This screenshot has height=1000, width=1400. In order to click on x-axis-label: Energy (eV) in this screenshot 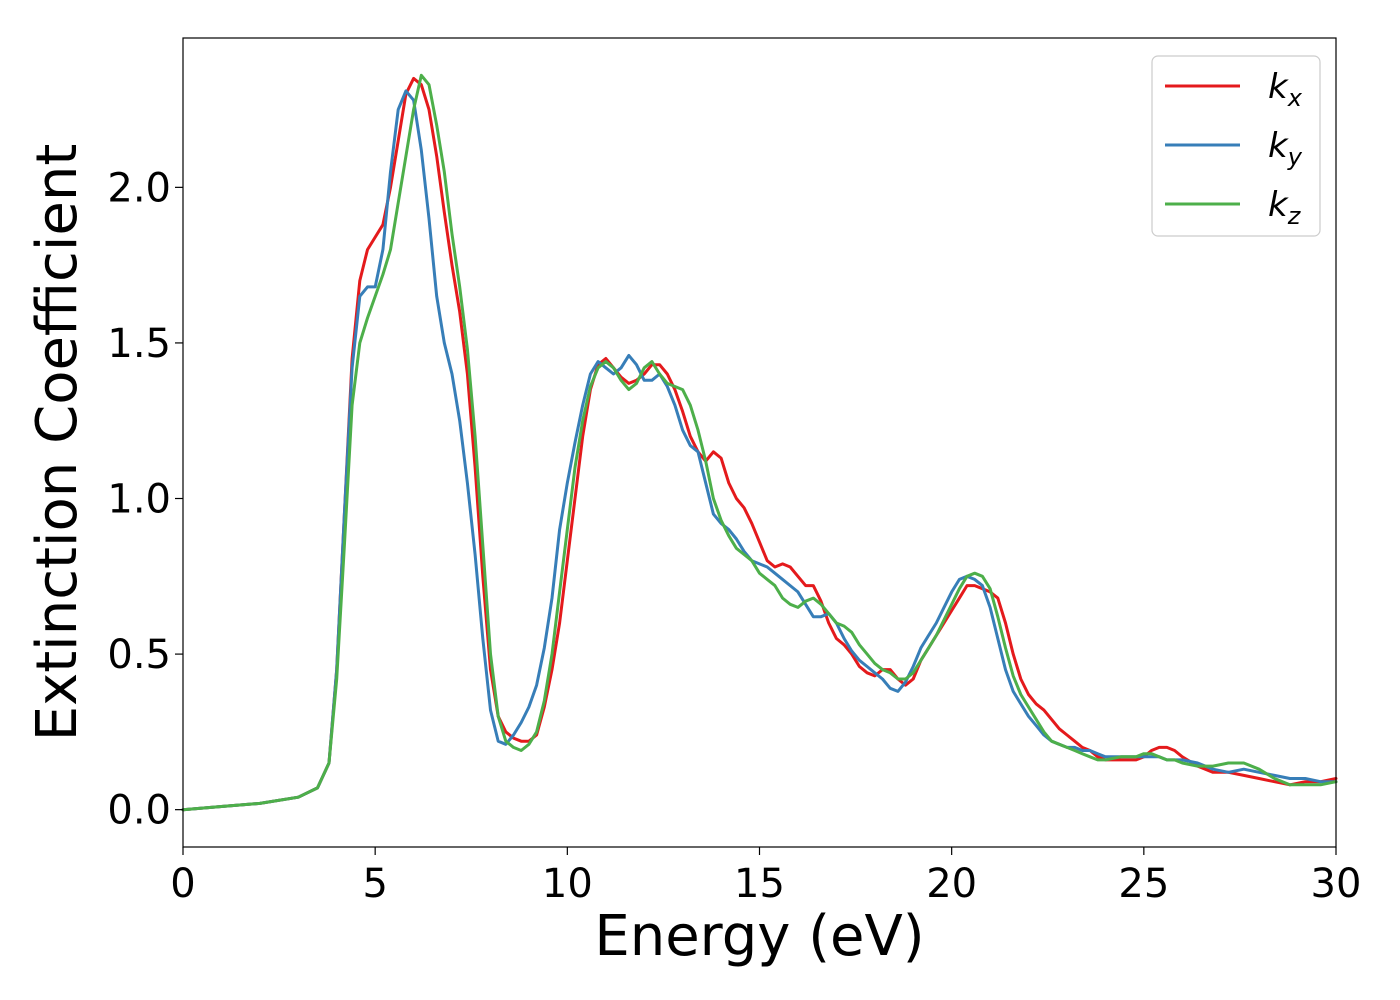, I will do `click(759, 936)`.